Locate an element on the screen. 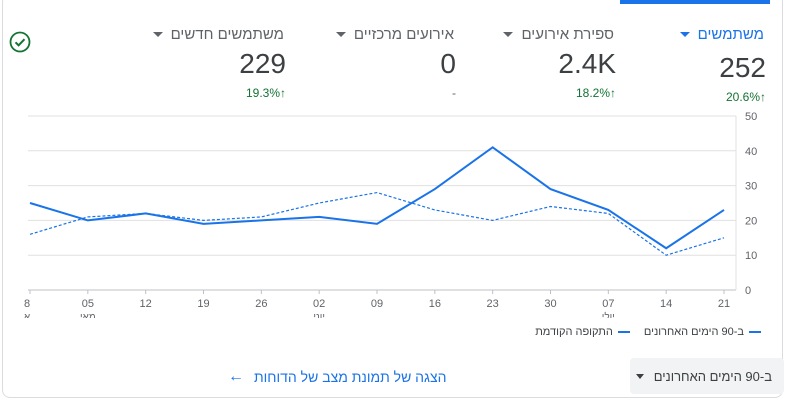 This screenshot has height=403, width=787. x-tick-label: 09 is located at coordinates (377, 304).